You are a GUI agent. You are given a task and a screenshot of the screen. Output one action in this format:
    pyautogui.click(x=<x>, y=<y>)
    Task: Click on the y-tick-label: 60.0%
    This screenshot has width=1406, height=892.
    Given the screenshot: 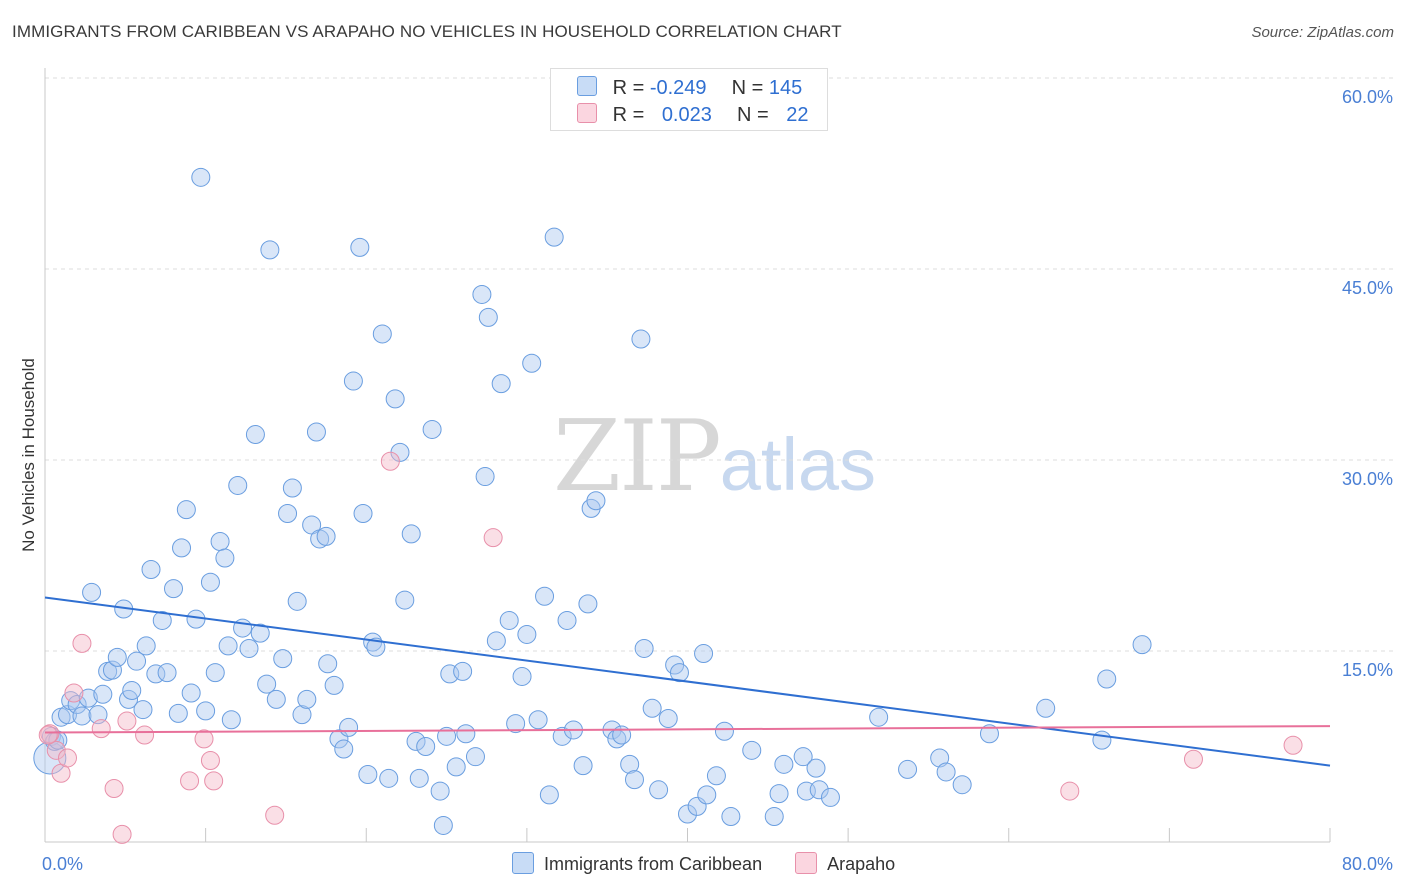 What is the action you would take?
    pyautogui.click(x=1367, y=97)
    